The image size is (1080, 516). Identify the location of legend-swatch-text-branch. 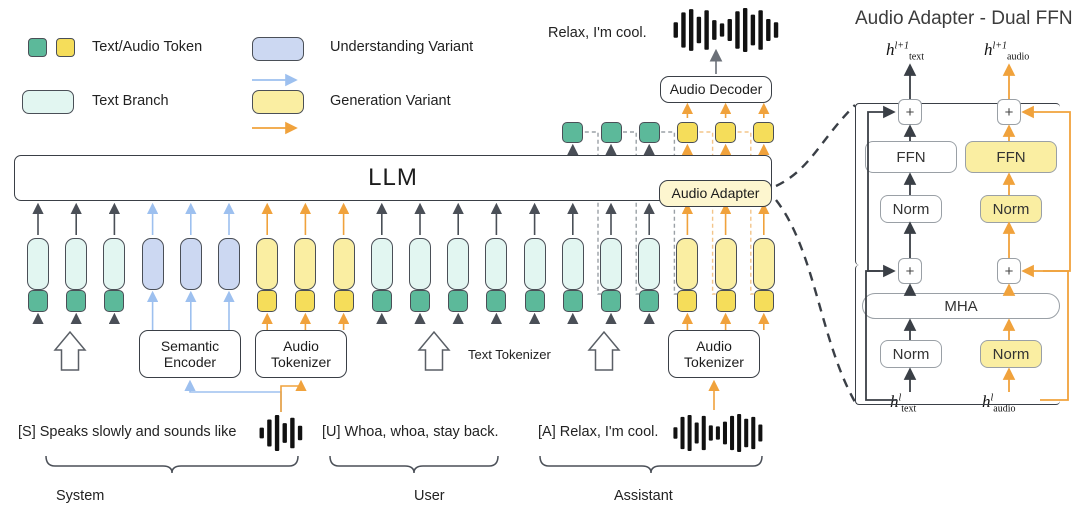
(48, 102).